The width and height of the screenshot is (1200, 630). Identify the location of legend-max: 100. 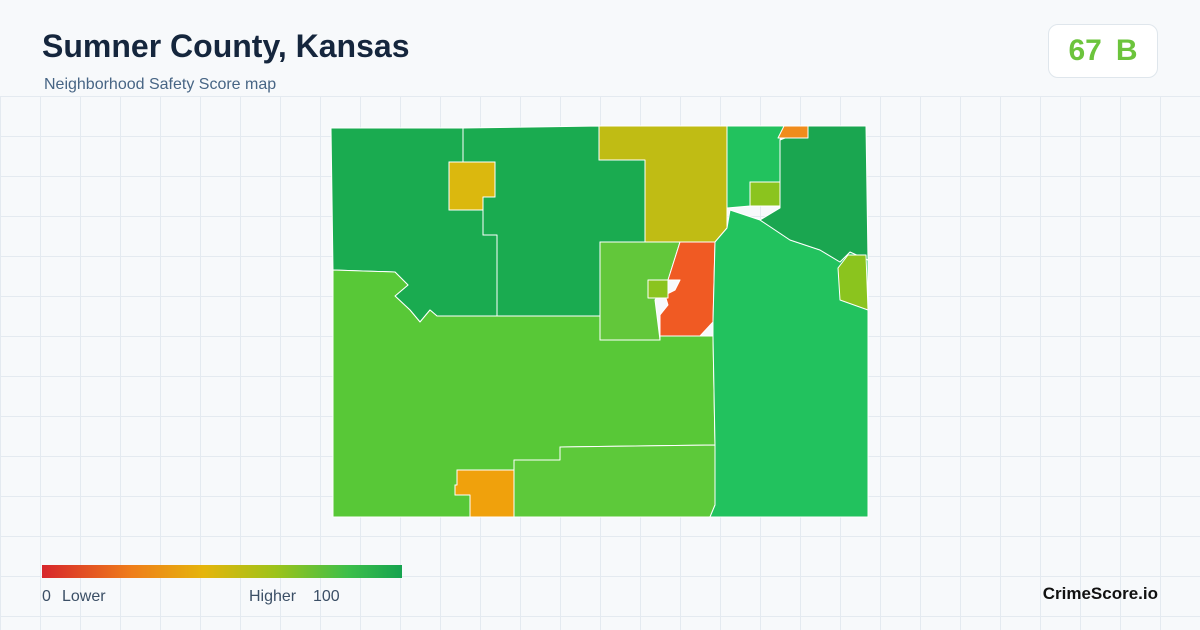
(326, 596).